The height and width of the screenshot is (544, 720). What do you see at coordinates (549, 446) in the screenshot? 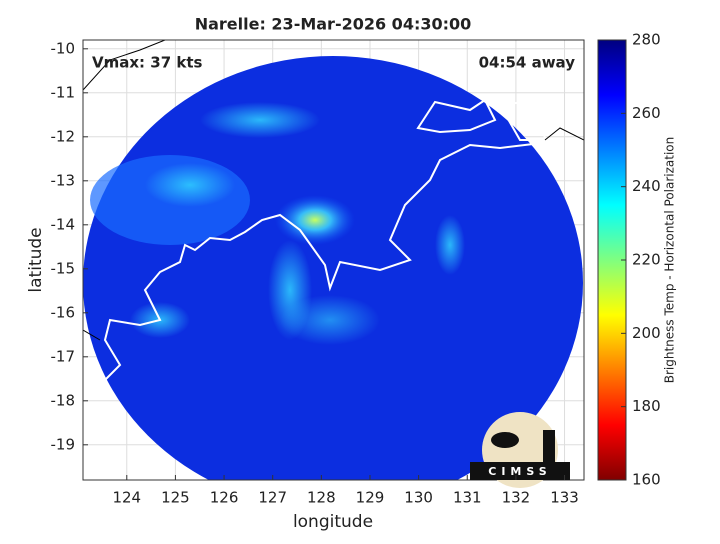
I see `logo-tower` at bounding box center [549, 446].